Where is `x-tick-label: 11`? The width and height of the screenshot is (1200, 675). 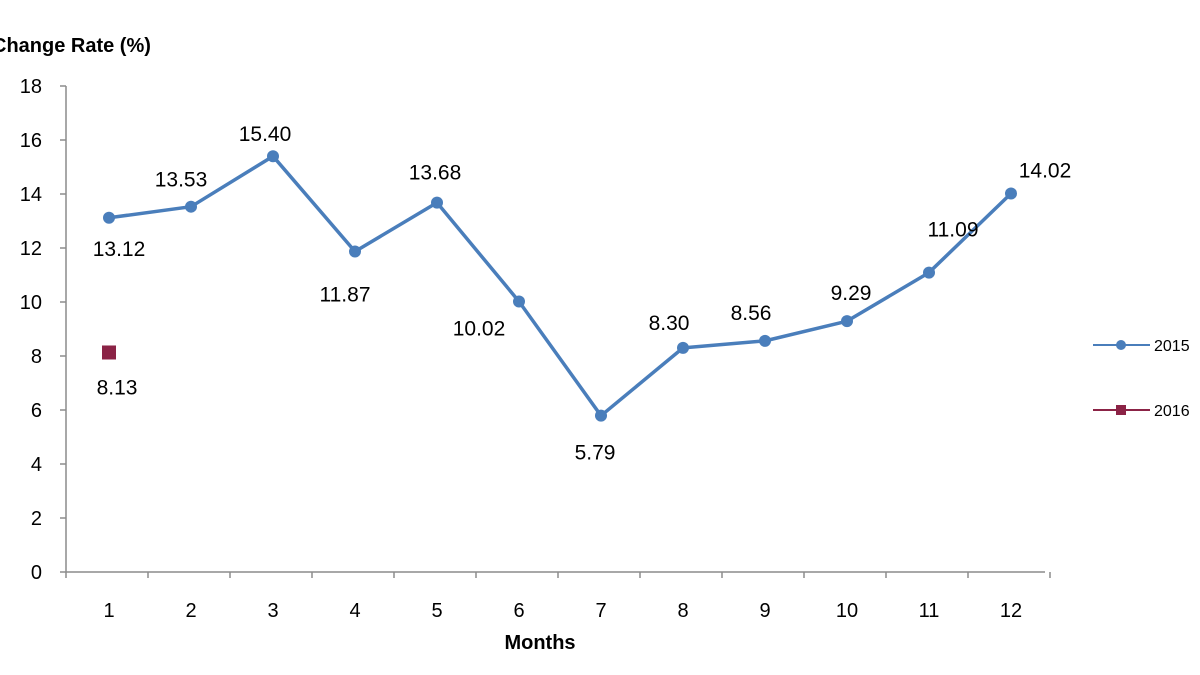
x-tick-label: 11 is located at coordinates (929, 611).